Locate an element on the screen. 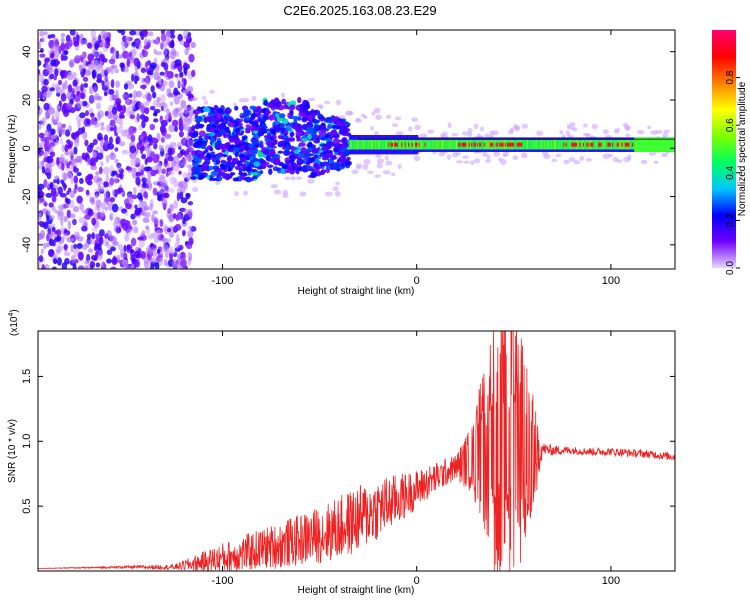 This screenshot has width=750, height=600. y-tick-label: 1.5 is located at coordinates (27, 376).